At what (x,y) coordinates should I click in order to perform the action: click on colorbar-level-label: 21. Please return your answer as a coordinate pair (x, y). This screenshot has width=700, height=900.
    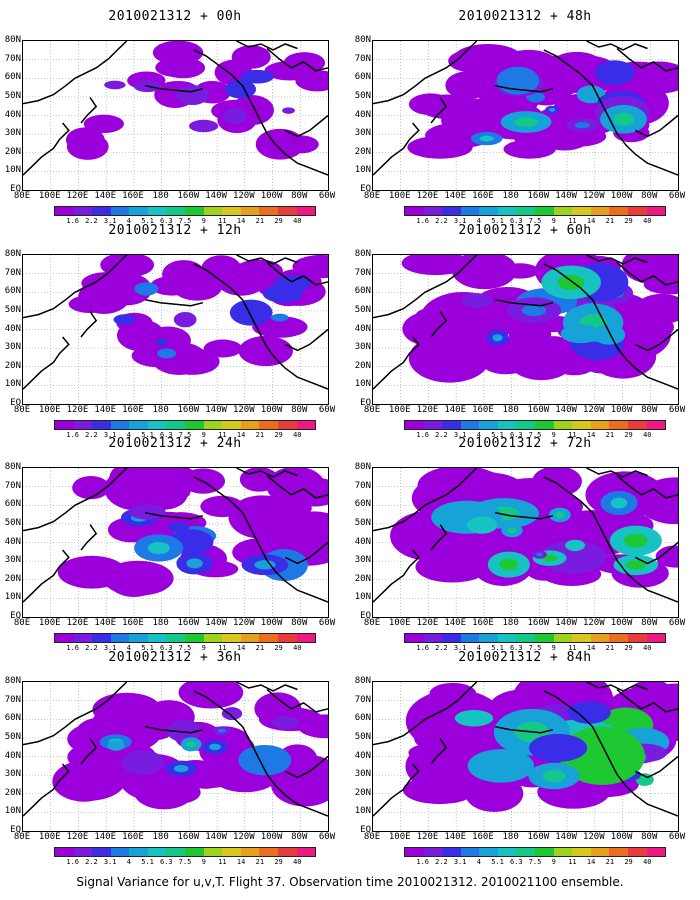
    Looking at the image, I should click on (610, 435).